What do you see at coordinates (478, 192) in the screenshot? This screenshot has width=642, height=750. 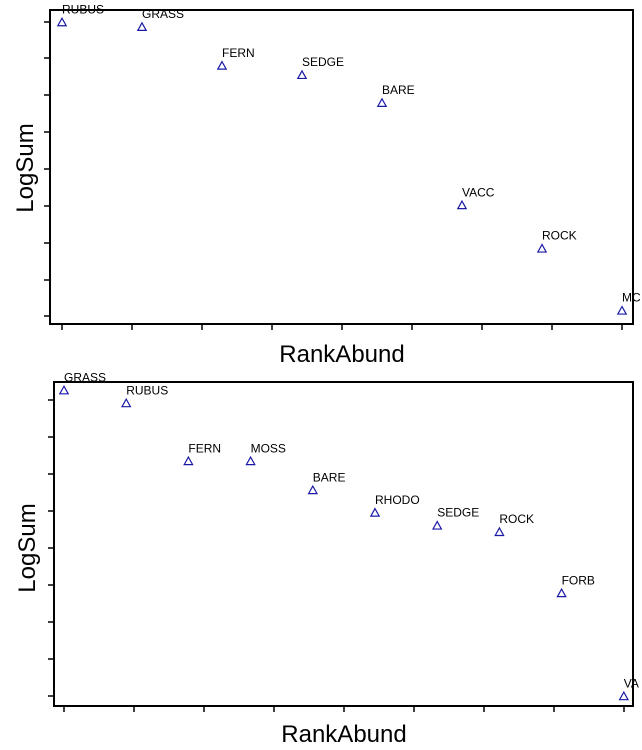 I see `point-label-vacc: VACC` at bounding box center [478, 192].